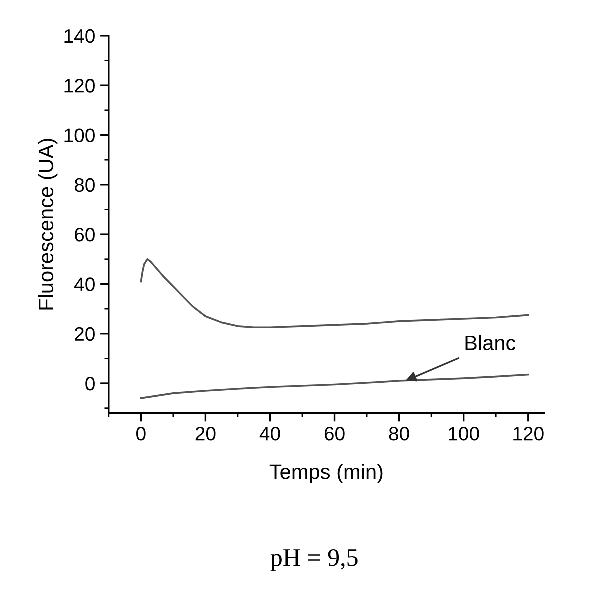 This screenshot has height=599, width=605. Describe the element at coordinates (79, 36) in the screenshot. I see `y-tick-label: 140` at that location.